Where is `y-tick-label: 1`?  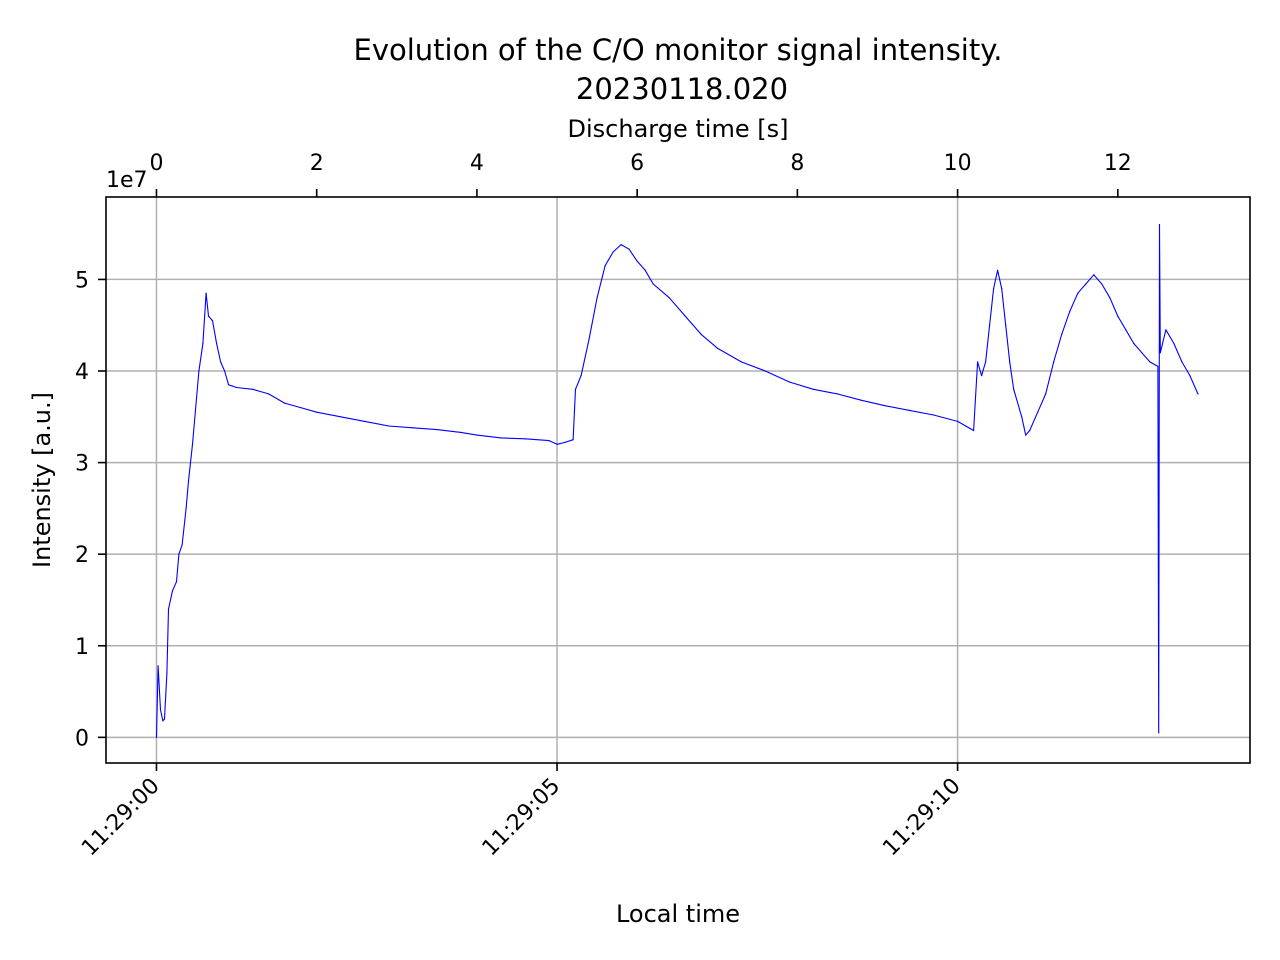
y-tick-label: 1 is located at coordinates (82, 647).